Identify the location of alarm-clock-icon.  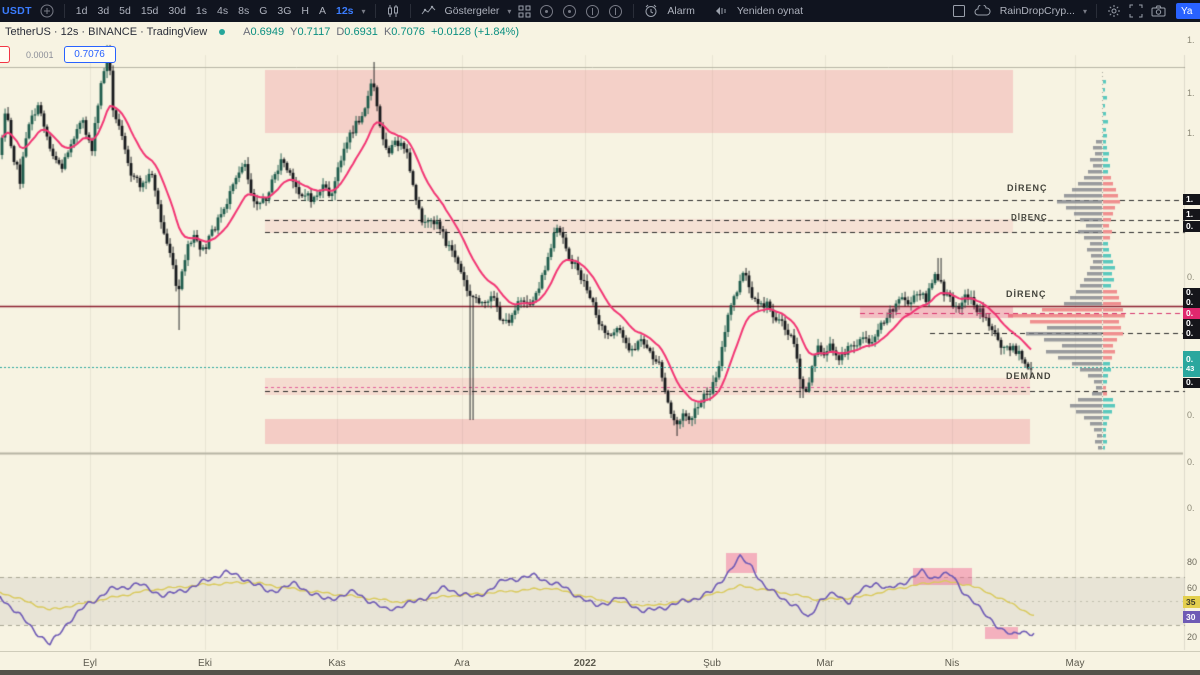
(651, 11).